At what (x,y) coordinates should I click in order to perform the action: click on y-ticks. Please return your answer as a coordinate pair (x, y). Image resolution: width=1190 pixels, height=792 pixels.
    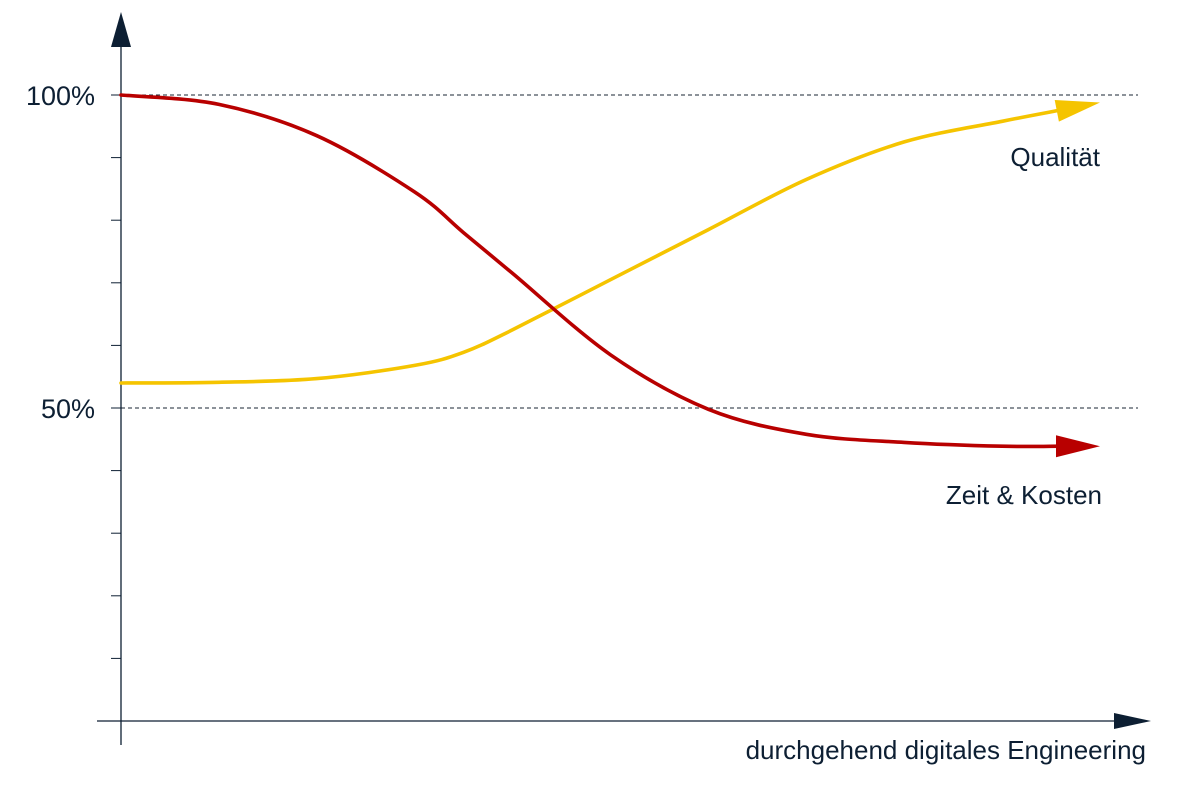
    Looking at the image, I should click on (116, 376).